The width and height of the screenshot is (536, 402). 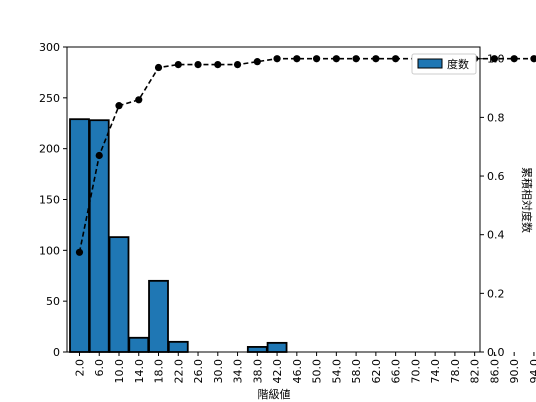 I want to click on x-tick-label-21: 86.0, so click(x=494, y=371).